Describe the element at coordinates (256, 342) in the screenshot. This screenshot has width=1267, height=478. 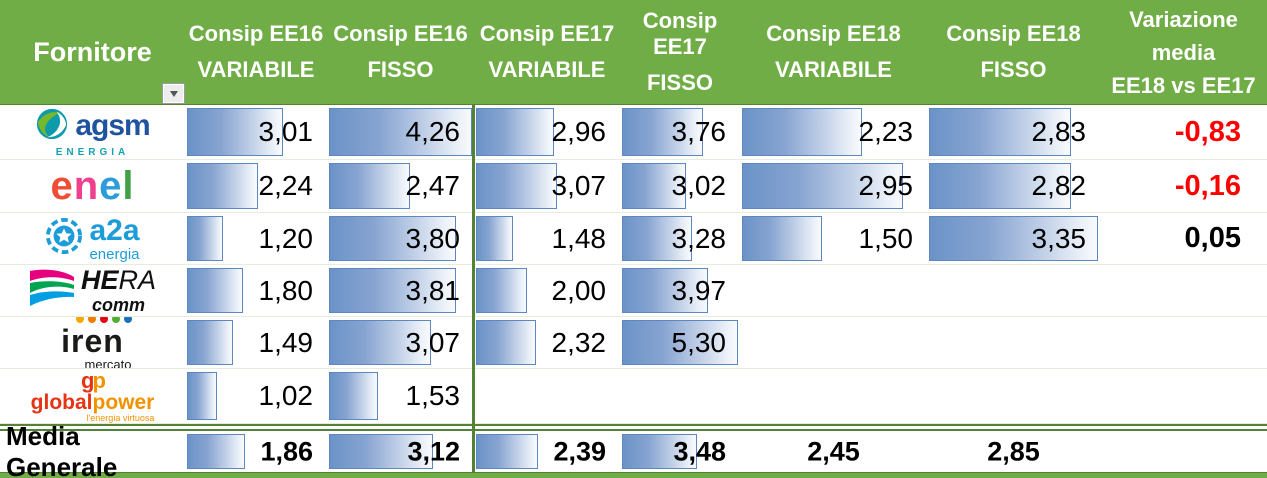
I see `value-cell: 1,49` at that location.